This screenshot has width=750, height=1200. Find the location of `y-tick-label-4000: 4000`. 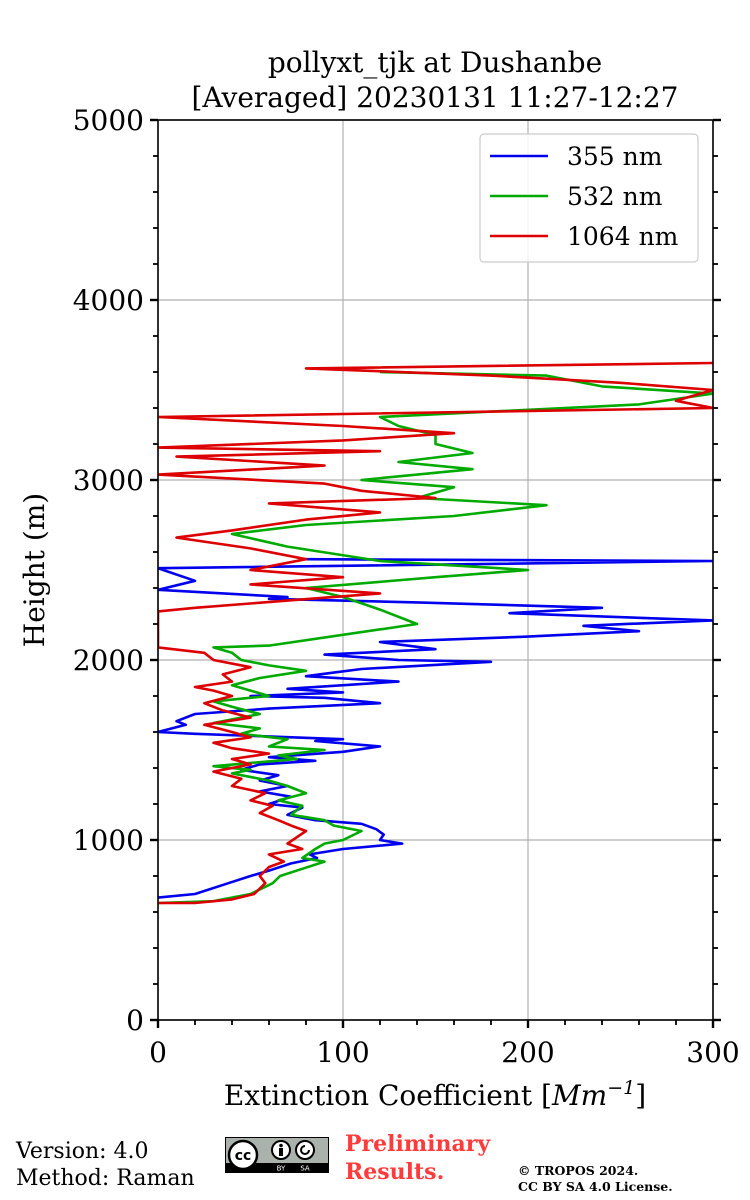

y-tick-label-4000: 4000 is located at coordinates (108, 300).